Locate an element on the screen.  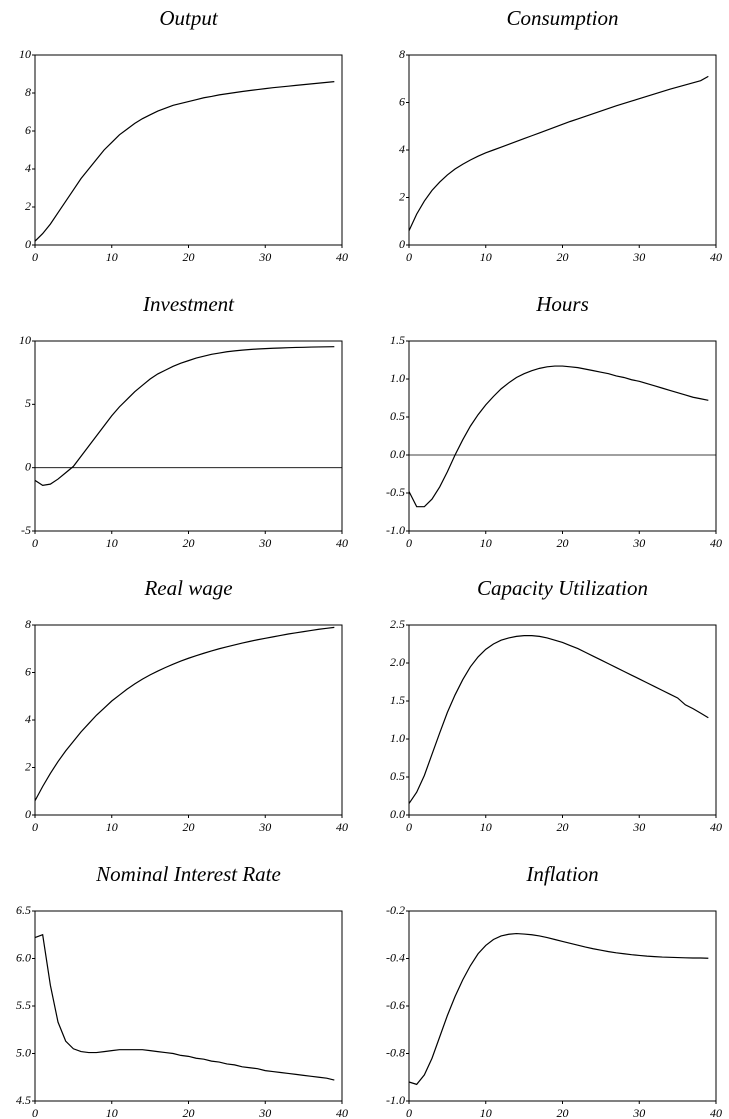
panel: Real wage 0 2 4 6 8 0 10 20 30 40 is located at coordinates (186, 705).